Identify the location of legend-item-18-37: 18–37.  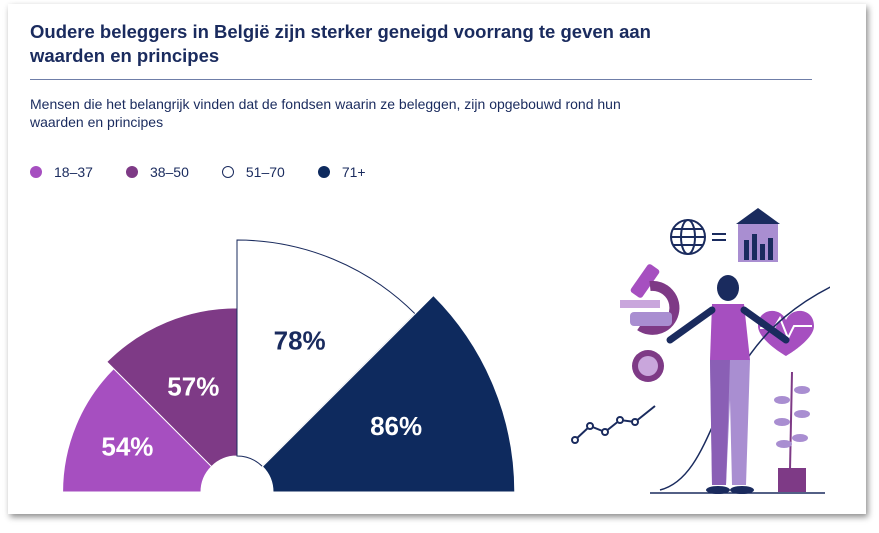
(61, 172).